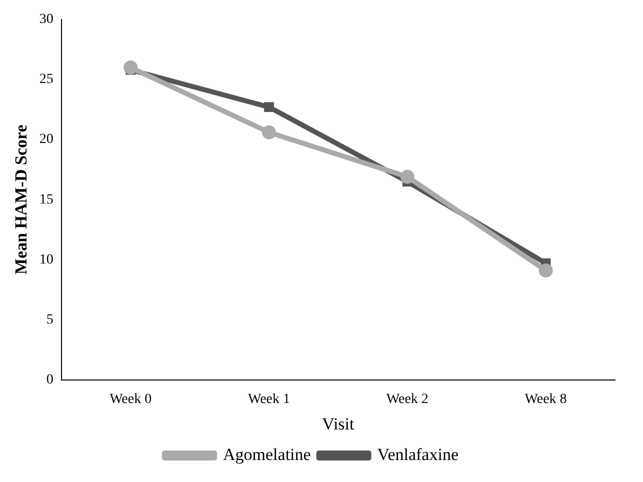 Image resolution: width=643 pixels, height=482 pixels. Describe the element at coordinates (407, 399) in the screenshot. I see `x-tick-label: Week 2` at that location.